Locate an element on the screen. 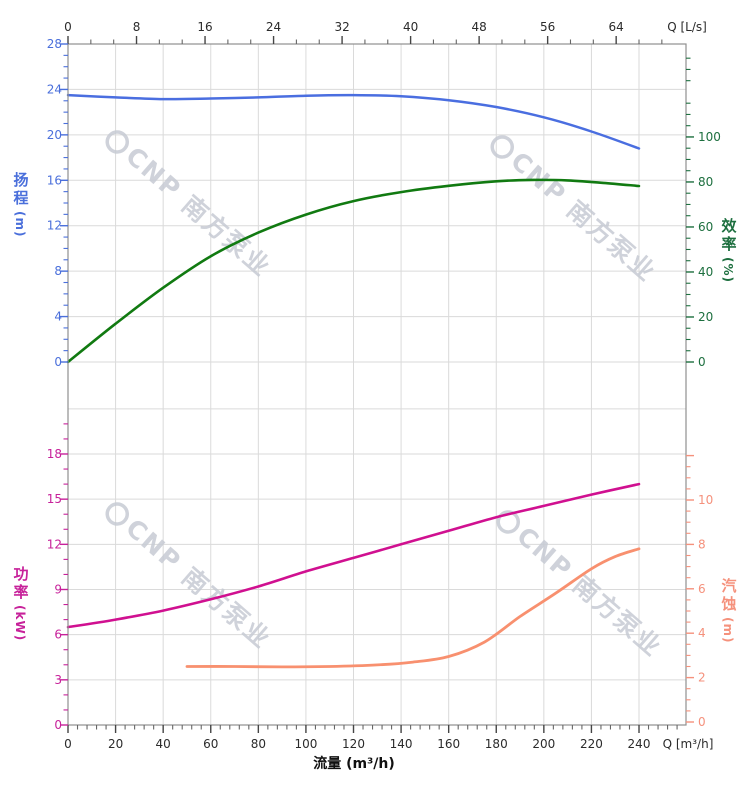 The width and height of the screenshot is (752, 797). tick-label: 220 is located at coordinates (591, 744).